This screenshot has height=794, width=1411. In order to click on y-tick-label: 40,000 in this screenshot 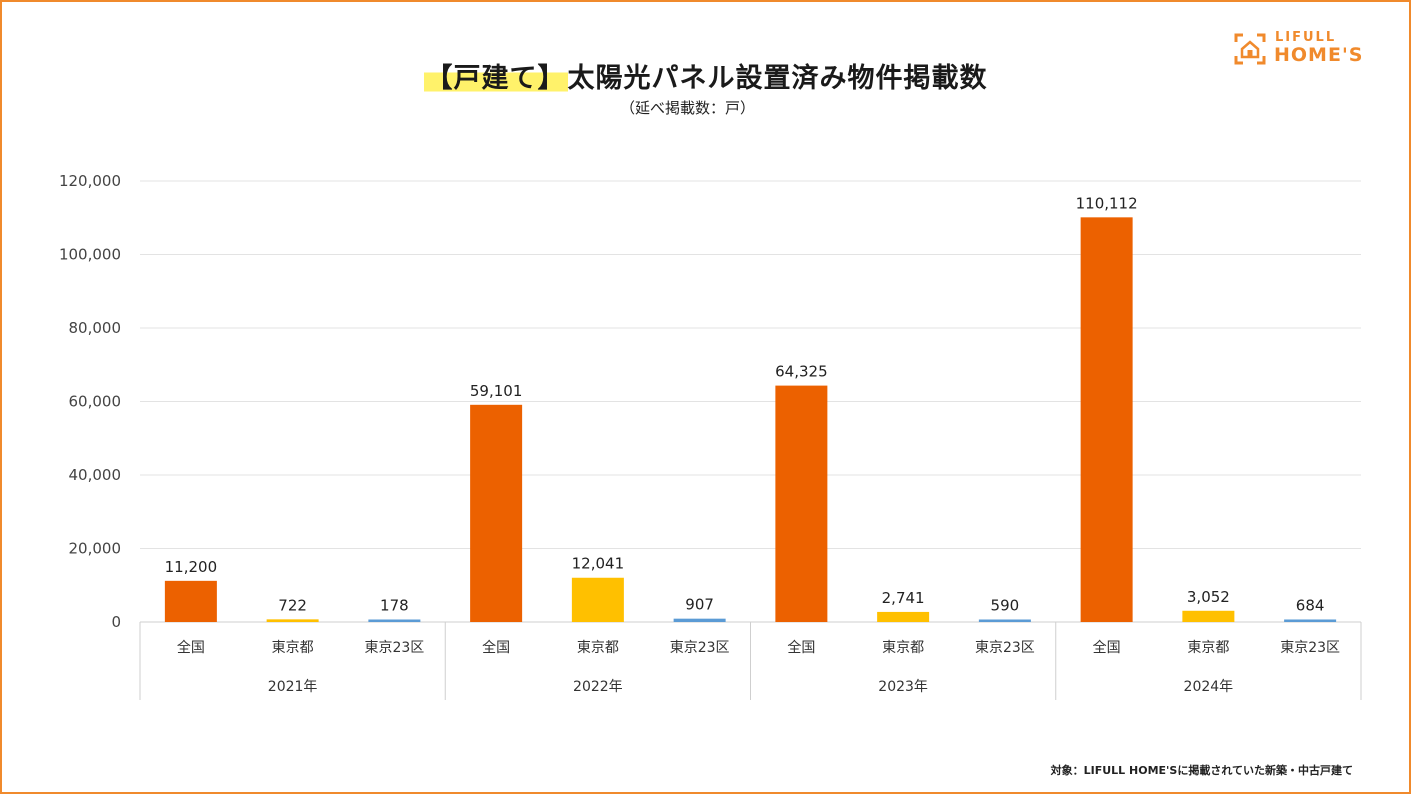, I will do `click(95, 475)`.